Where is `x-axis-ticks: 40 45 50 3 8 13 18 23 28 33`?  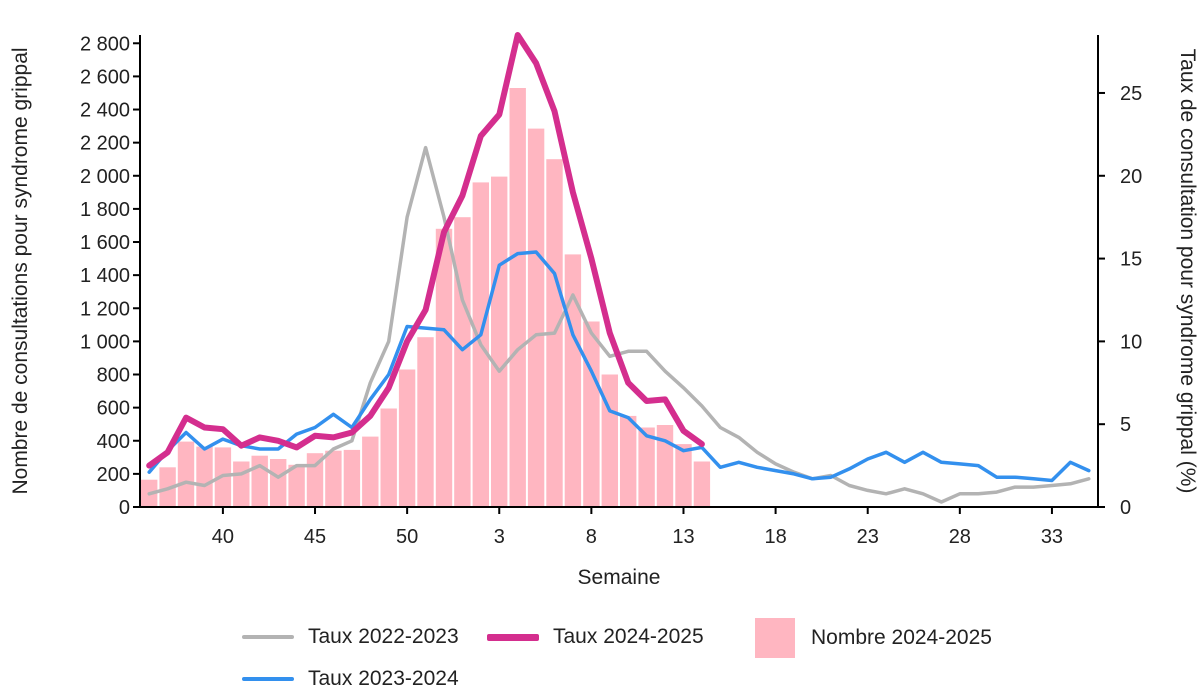 x-axis-ticks: 40 45 50 3 8 13 18 23 28 33 is located at coordinates (637, 527).